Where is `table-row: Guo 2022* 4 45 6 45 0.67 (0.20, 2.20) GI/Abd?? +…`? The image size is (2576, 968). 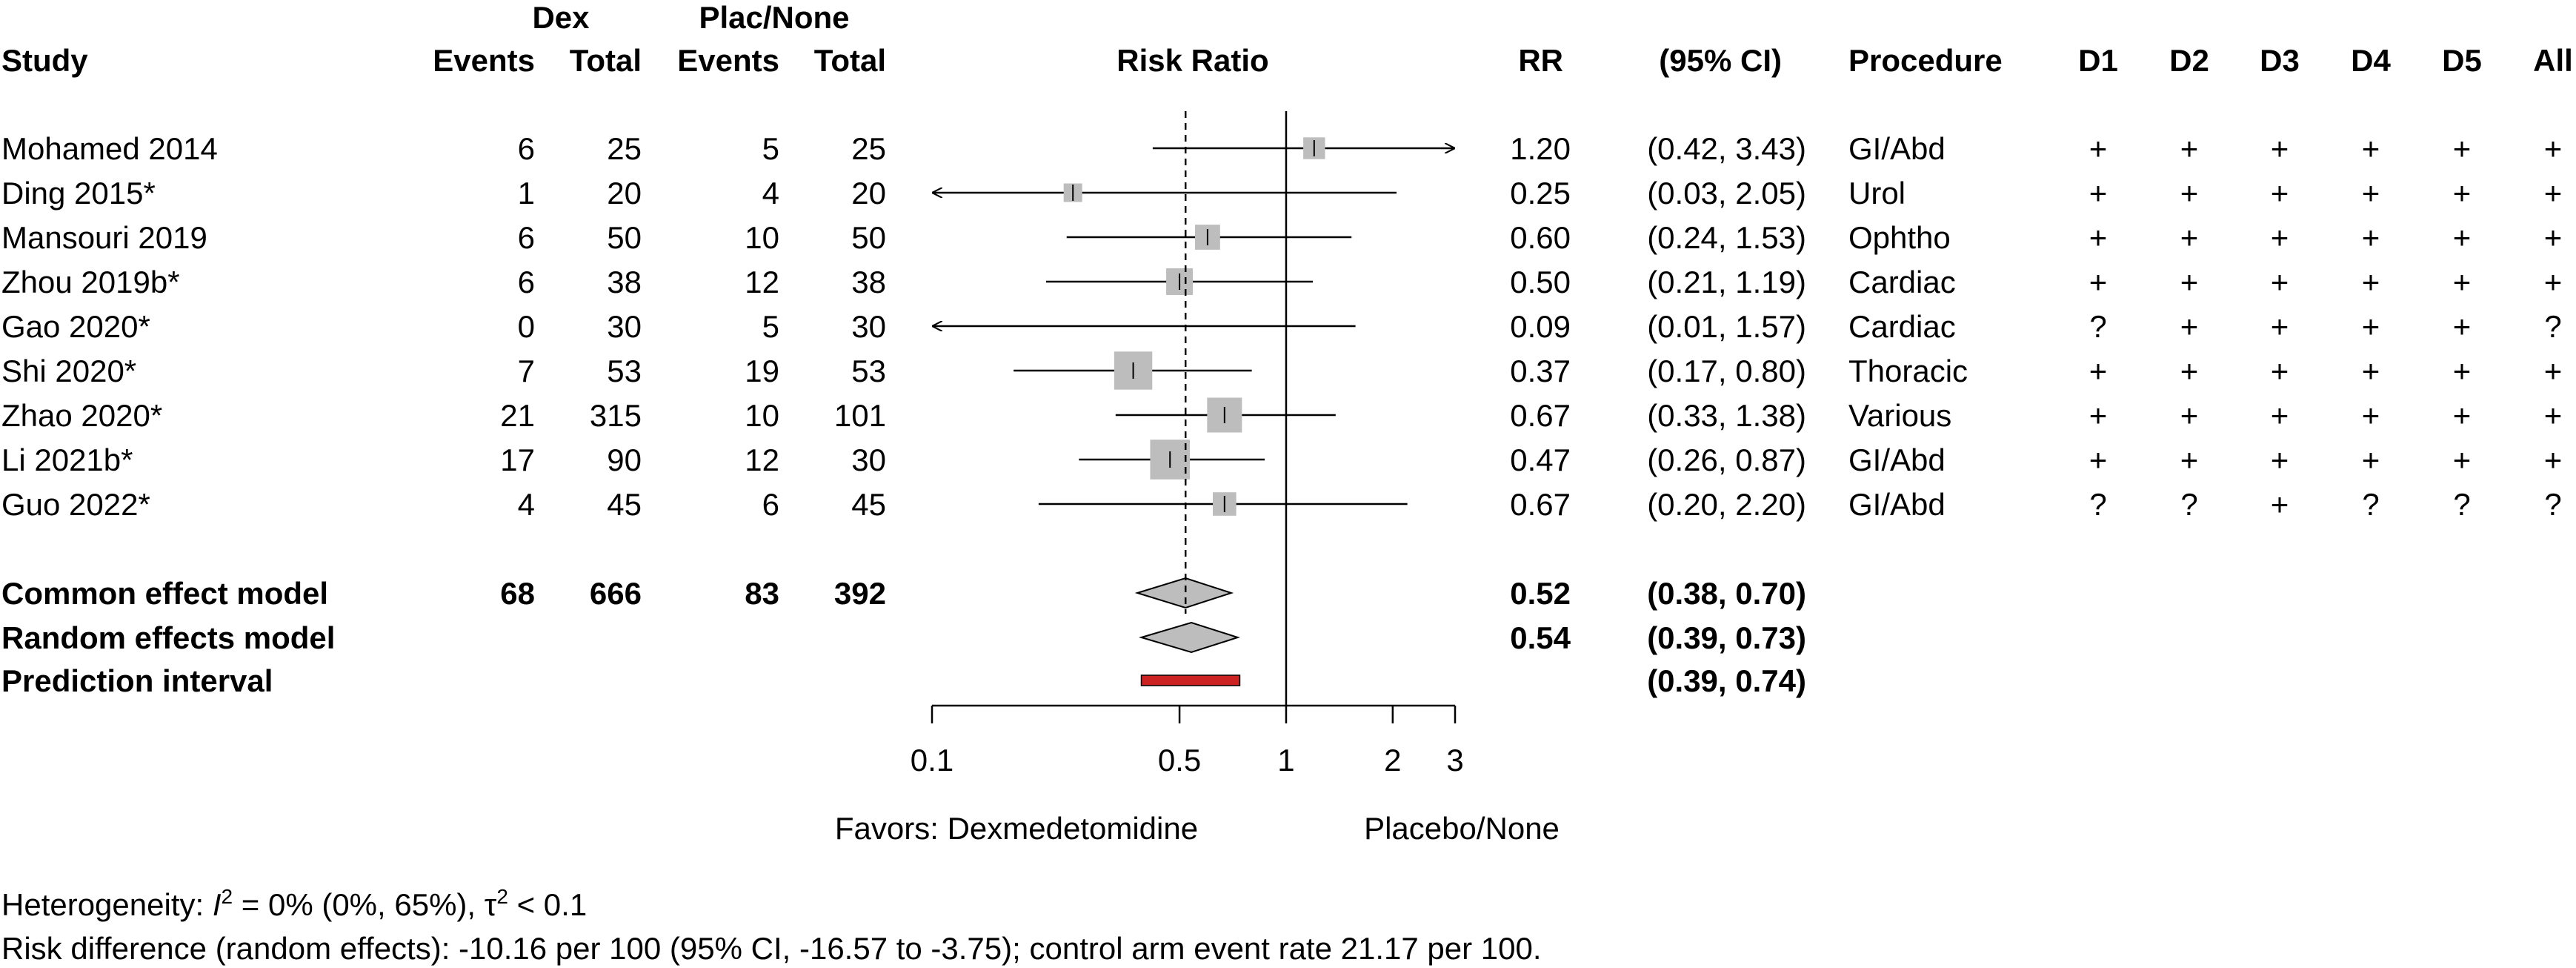 table-row: Guo 2022* 4 45 6 45 0.67 (0.20, 2.20) GI/Abd?? +… is located at coordinates (1281, 504).